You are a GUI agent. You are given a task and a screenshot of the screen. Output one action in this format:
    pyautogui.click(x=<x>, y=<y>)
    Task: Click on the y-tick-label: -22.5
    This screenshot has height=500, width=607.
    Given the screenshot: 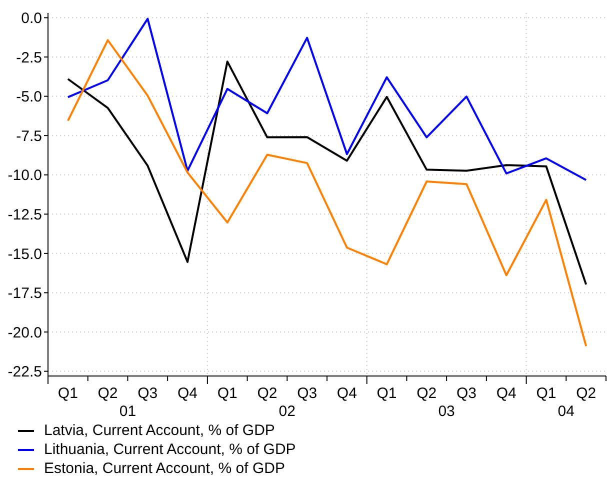 What is the action you would take?
    pyautogui.click(x=25, y=372)
    